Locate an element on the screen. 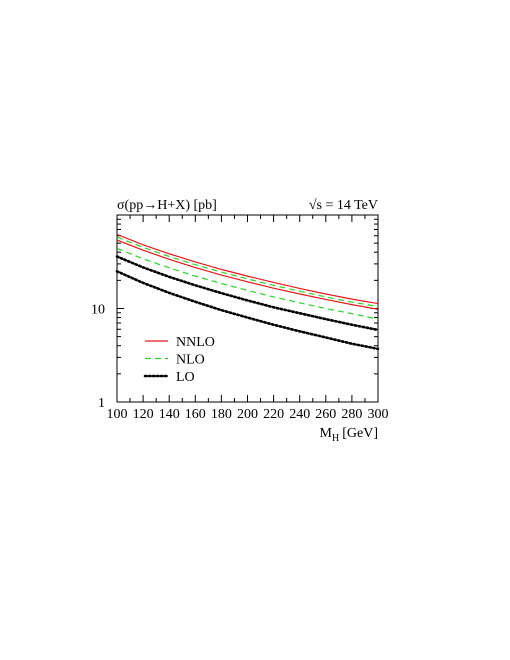 This screenshot has height=660, width=510. x-tick-label: 200 is located at coordinates (247, 414).